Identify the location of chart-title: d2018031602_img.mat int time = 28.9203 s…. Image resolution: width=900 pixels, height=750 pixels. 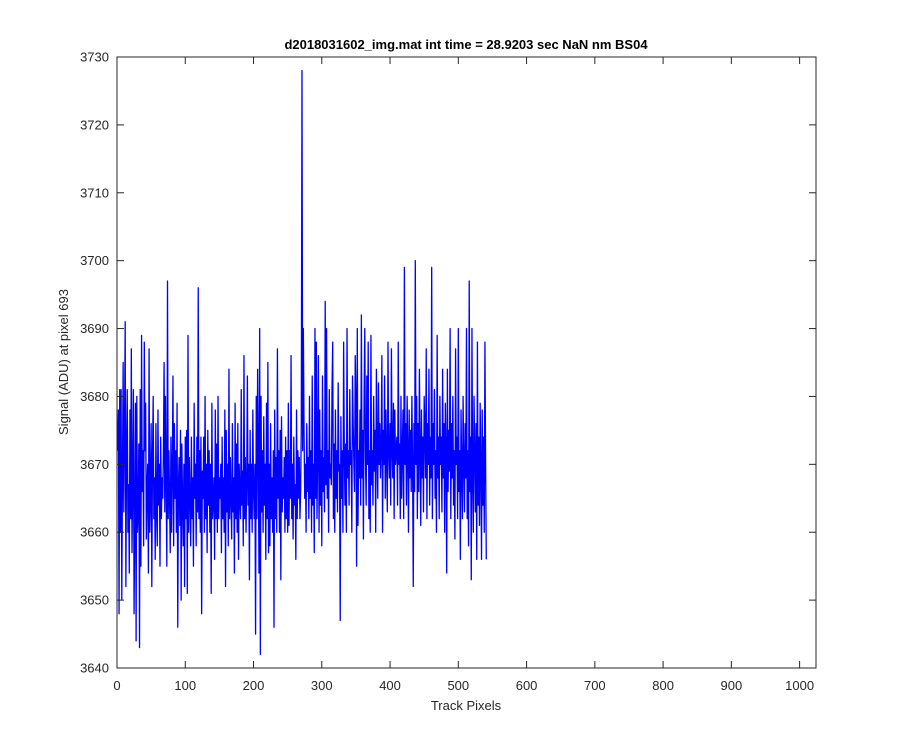
(466, 44).